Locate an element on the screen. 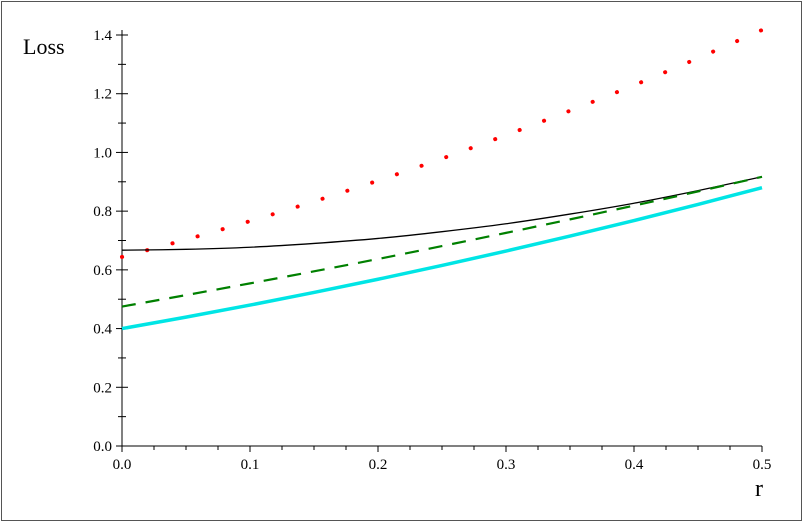  y-tick-label: 0.0 is located at coordinates (102, 447).